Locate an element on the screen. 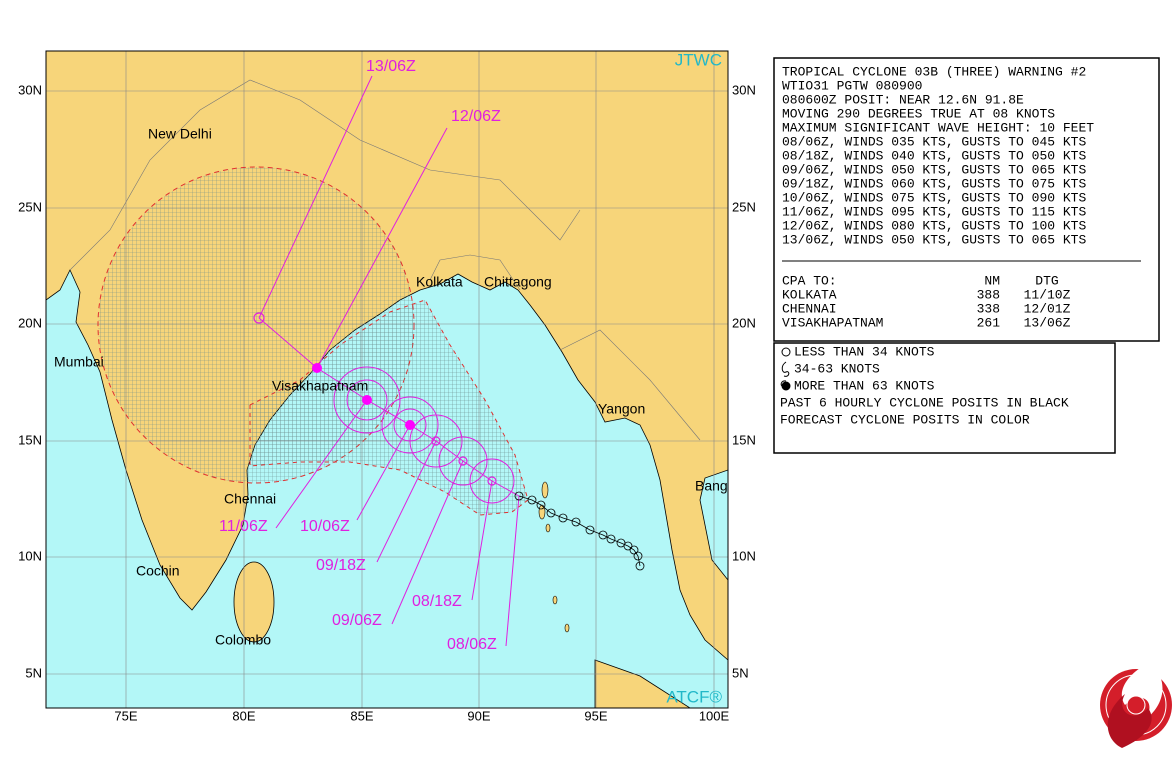  place-label: Chennai is located at coordinates (250, 499).